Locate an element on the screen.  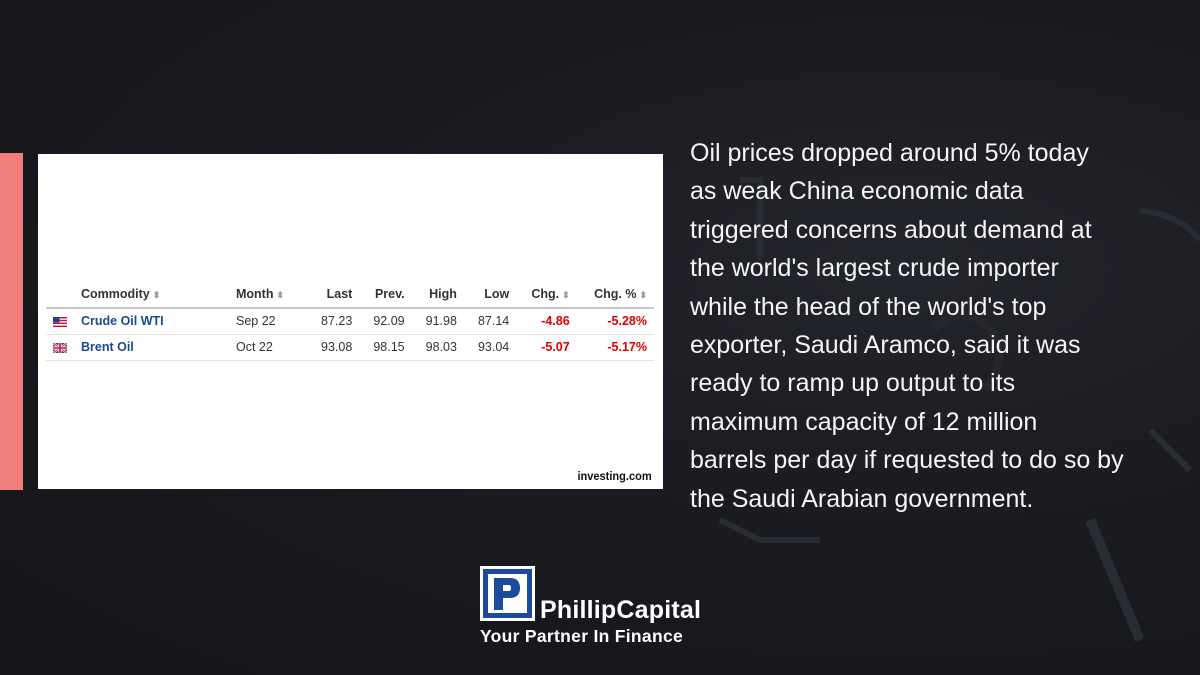
column-header-chg: Chg. ⬍ is located at coordinates (546, 295).